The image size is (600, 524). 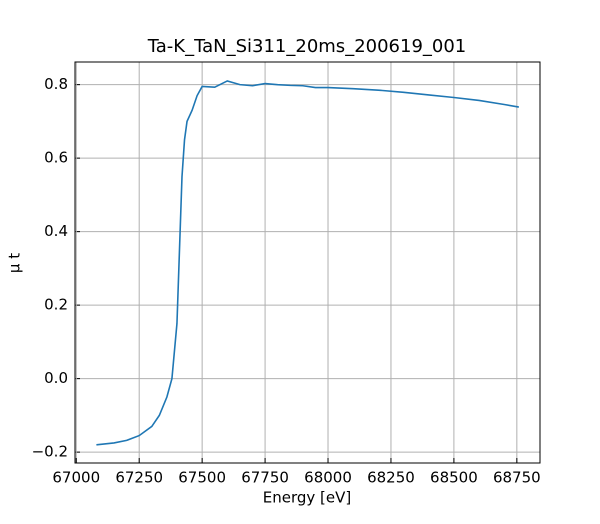 What do you see at coordinates (328, 478) in the screenshot?
I see `x-tick-label: 68000` at bounding box center [328, 478].